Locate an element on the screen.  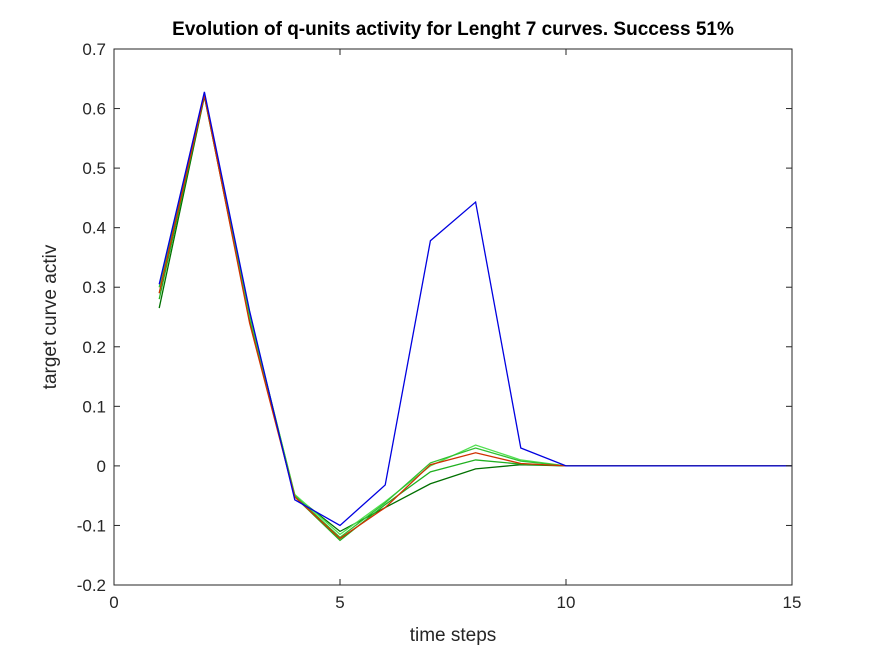
y-tick-label: 0.7 is located at coordinates (94, 49).